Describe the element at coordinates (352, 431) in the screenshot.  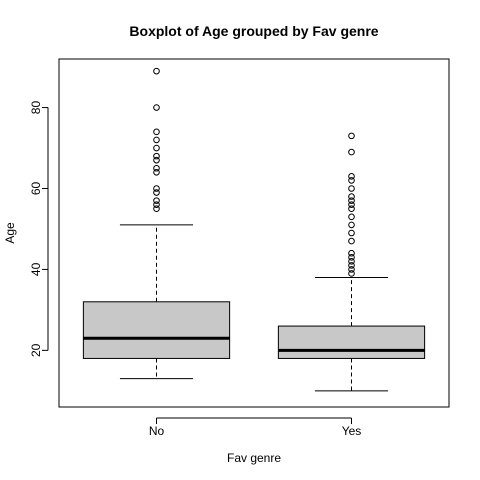
I see `x-tick-label-yes: Yes` at that location.